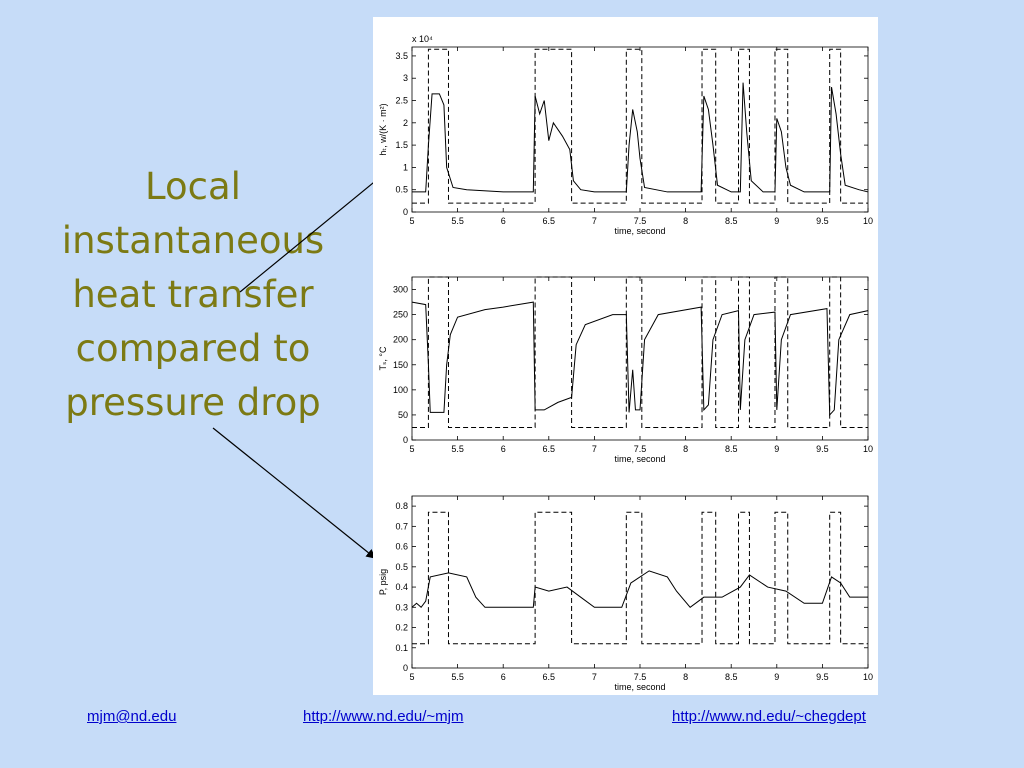  Describe the element at coordinates (401, 526) in the screenshot. I see `y-tick-label: 0.7` at that location.